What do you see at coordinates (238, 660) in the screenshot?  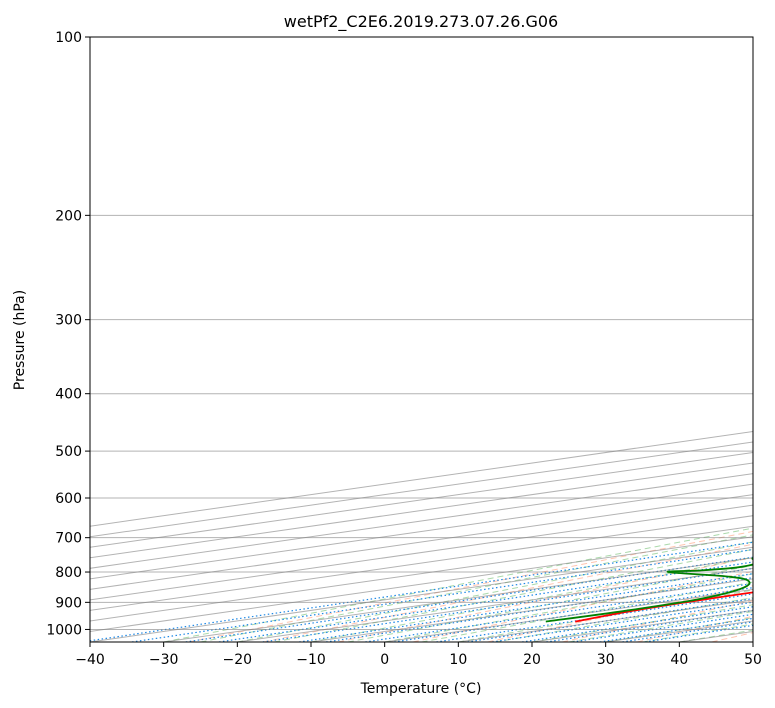 I see `x-tick-label: −20` at bounding box center [238, 660].